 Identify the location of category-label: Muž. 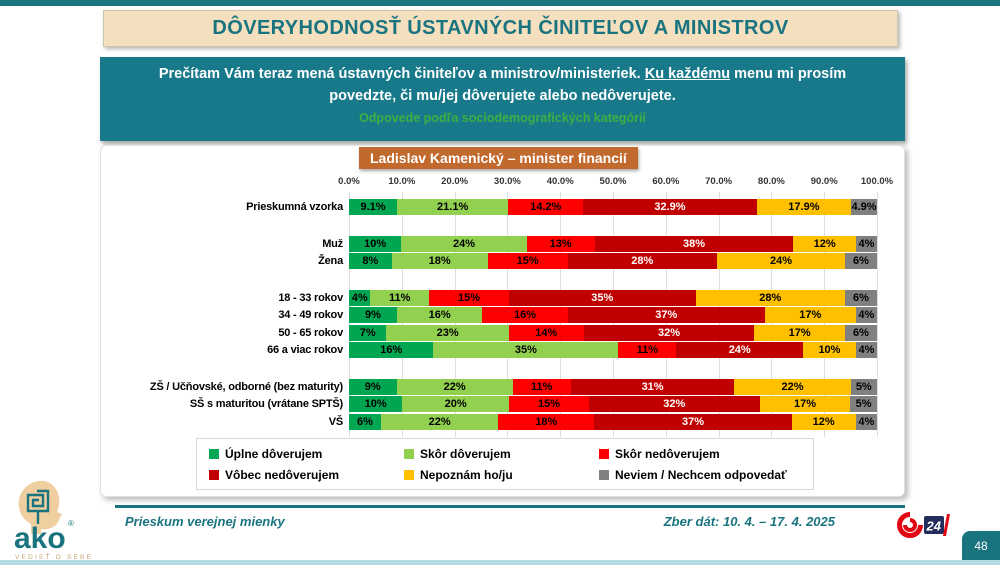
(332, 243).